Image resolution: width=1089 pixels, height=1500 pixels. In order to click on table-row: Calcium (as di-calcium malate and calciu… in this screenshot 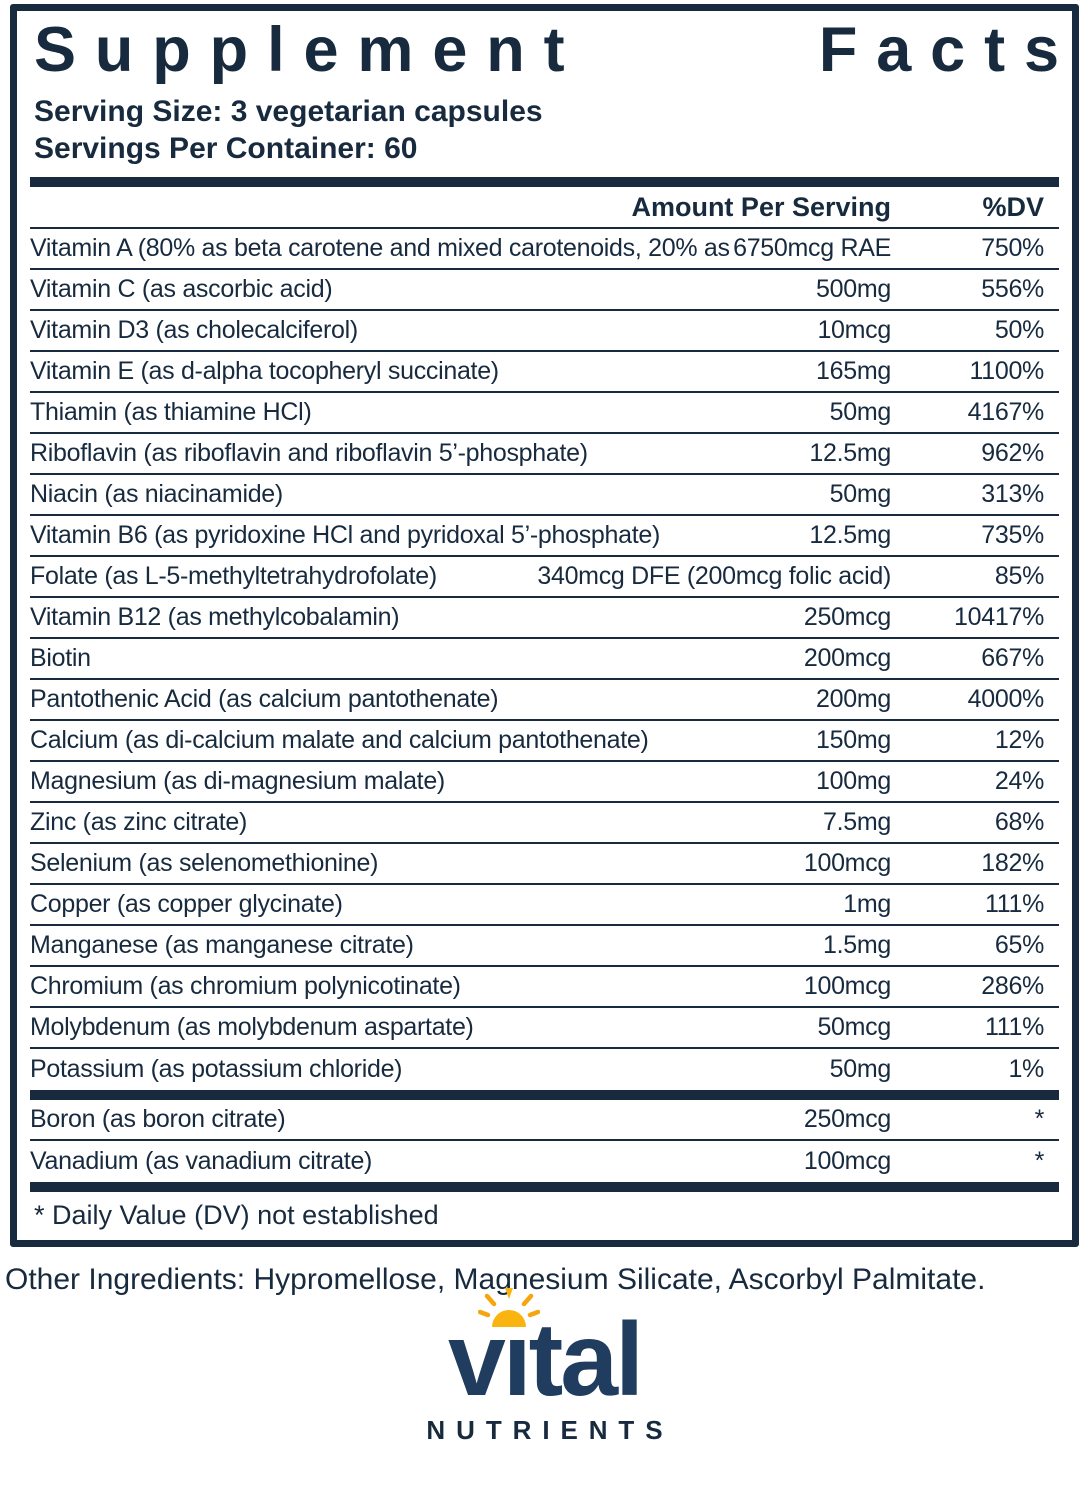, I will do `click(544, 741)`.